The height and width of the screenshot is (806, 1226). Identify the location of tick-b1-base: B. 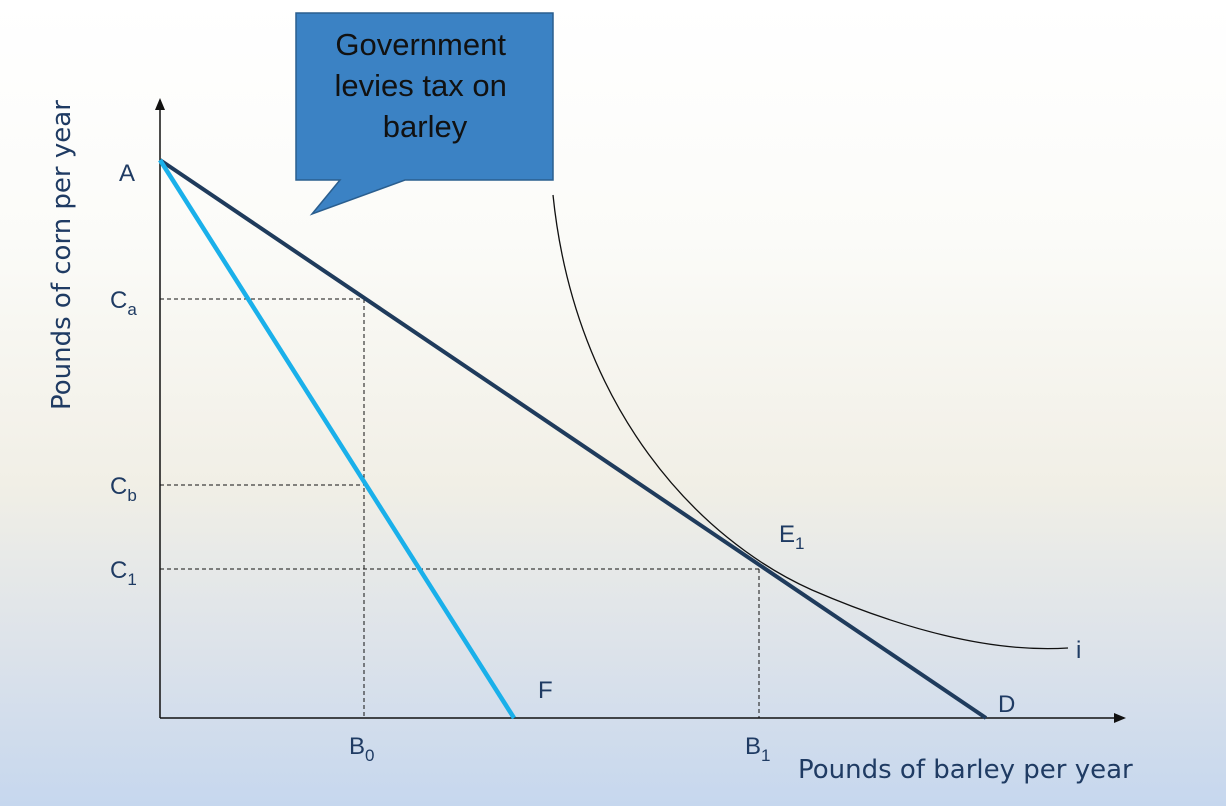
(753, 746).